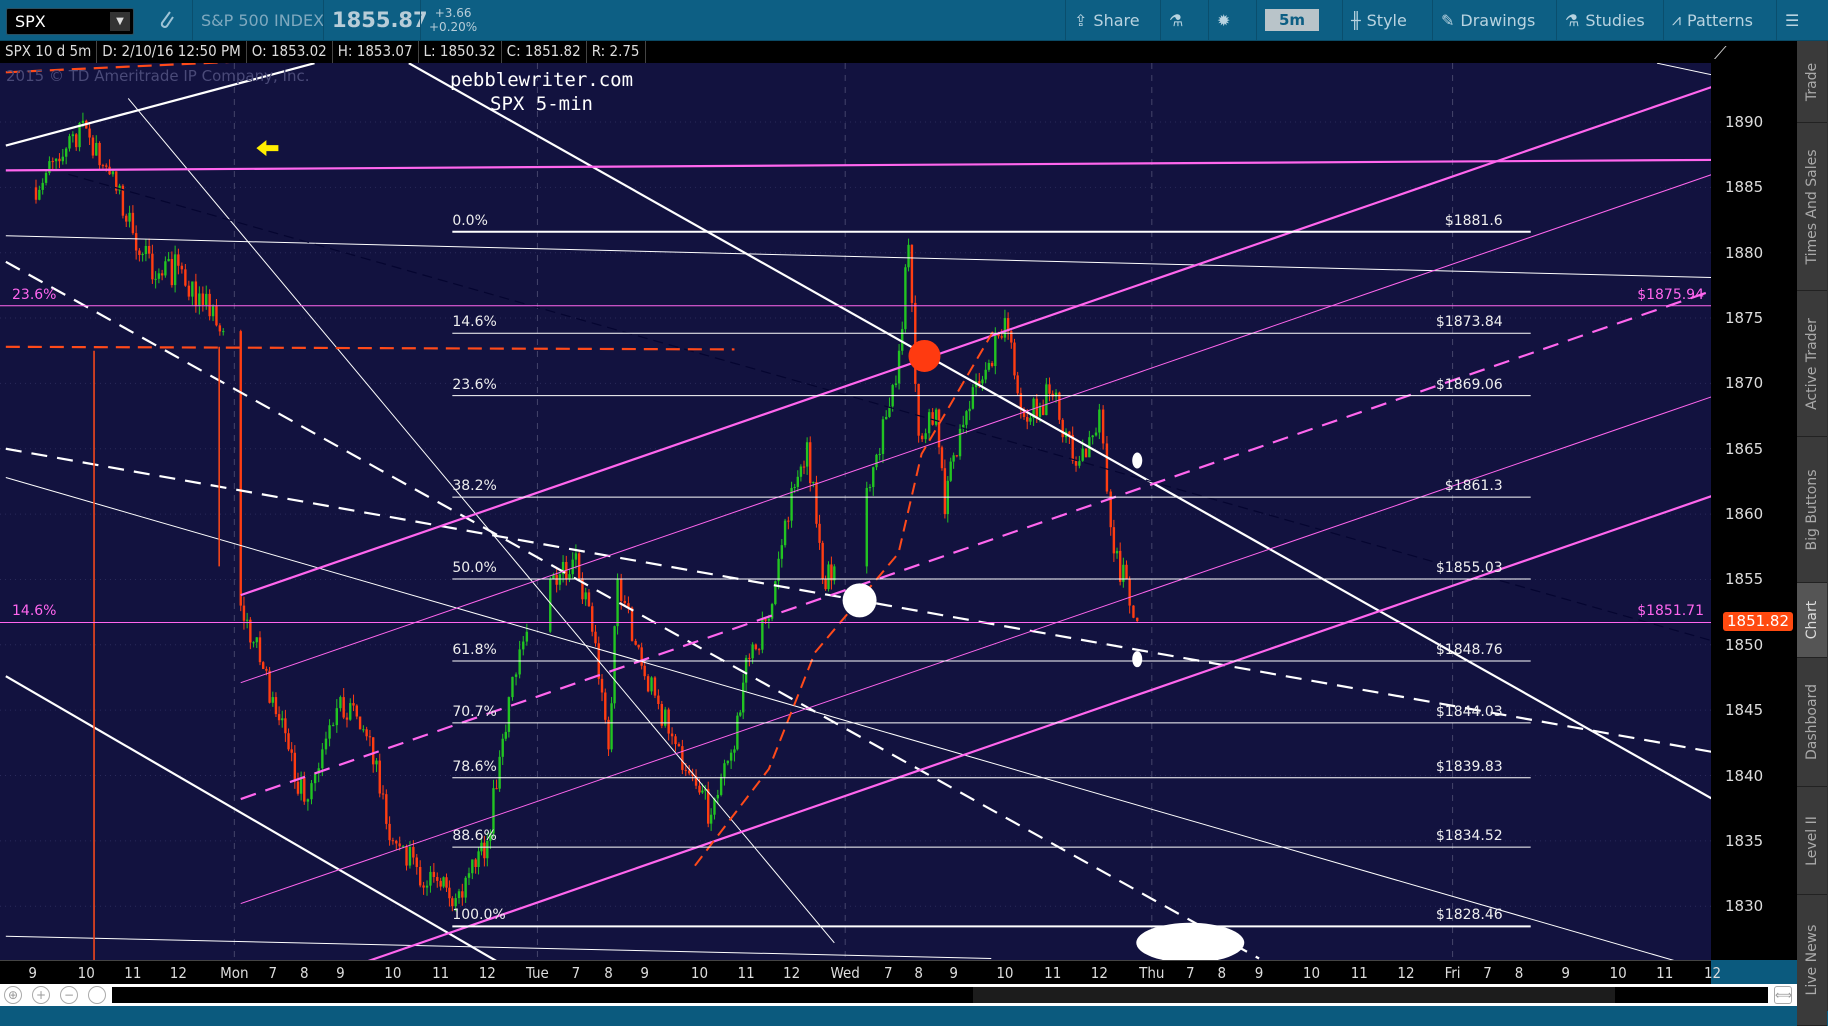  I want to click on style-button: ╫ Style, so click(1378, 20).